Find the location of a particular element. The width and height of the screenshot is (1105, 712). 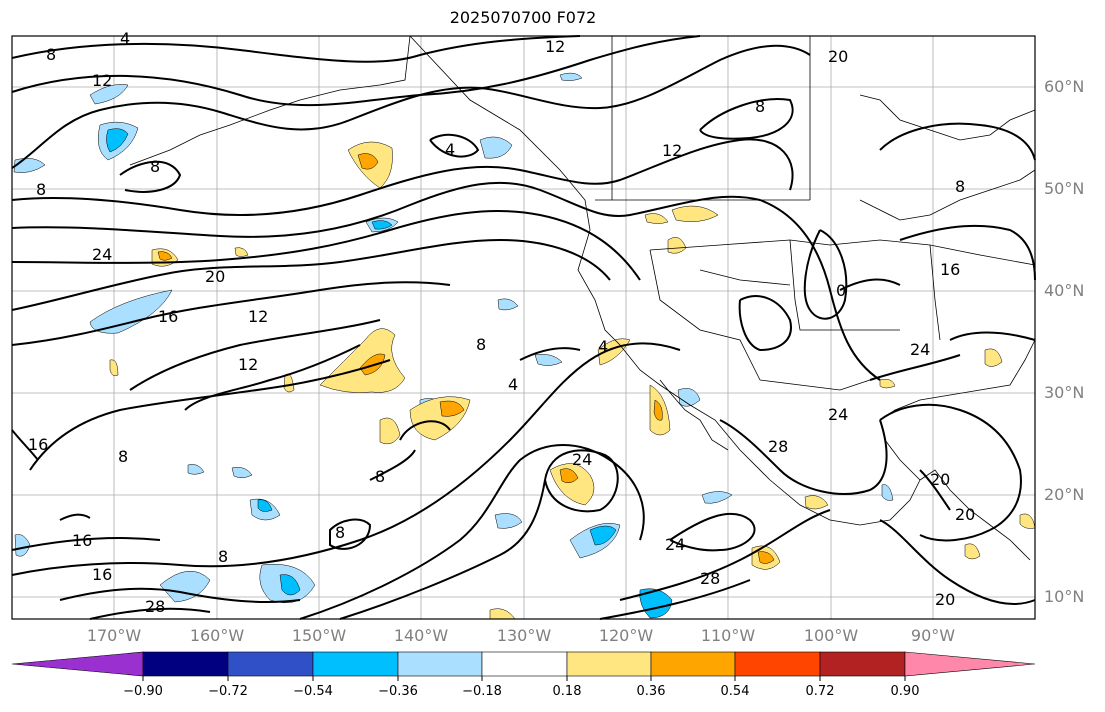

lon-label: 90°W is located at coordinates (933, 635).